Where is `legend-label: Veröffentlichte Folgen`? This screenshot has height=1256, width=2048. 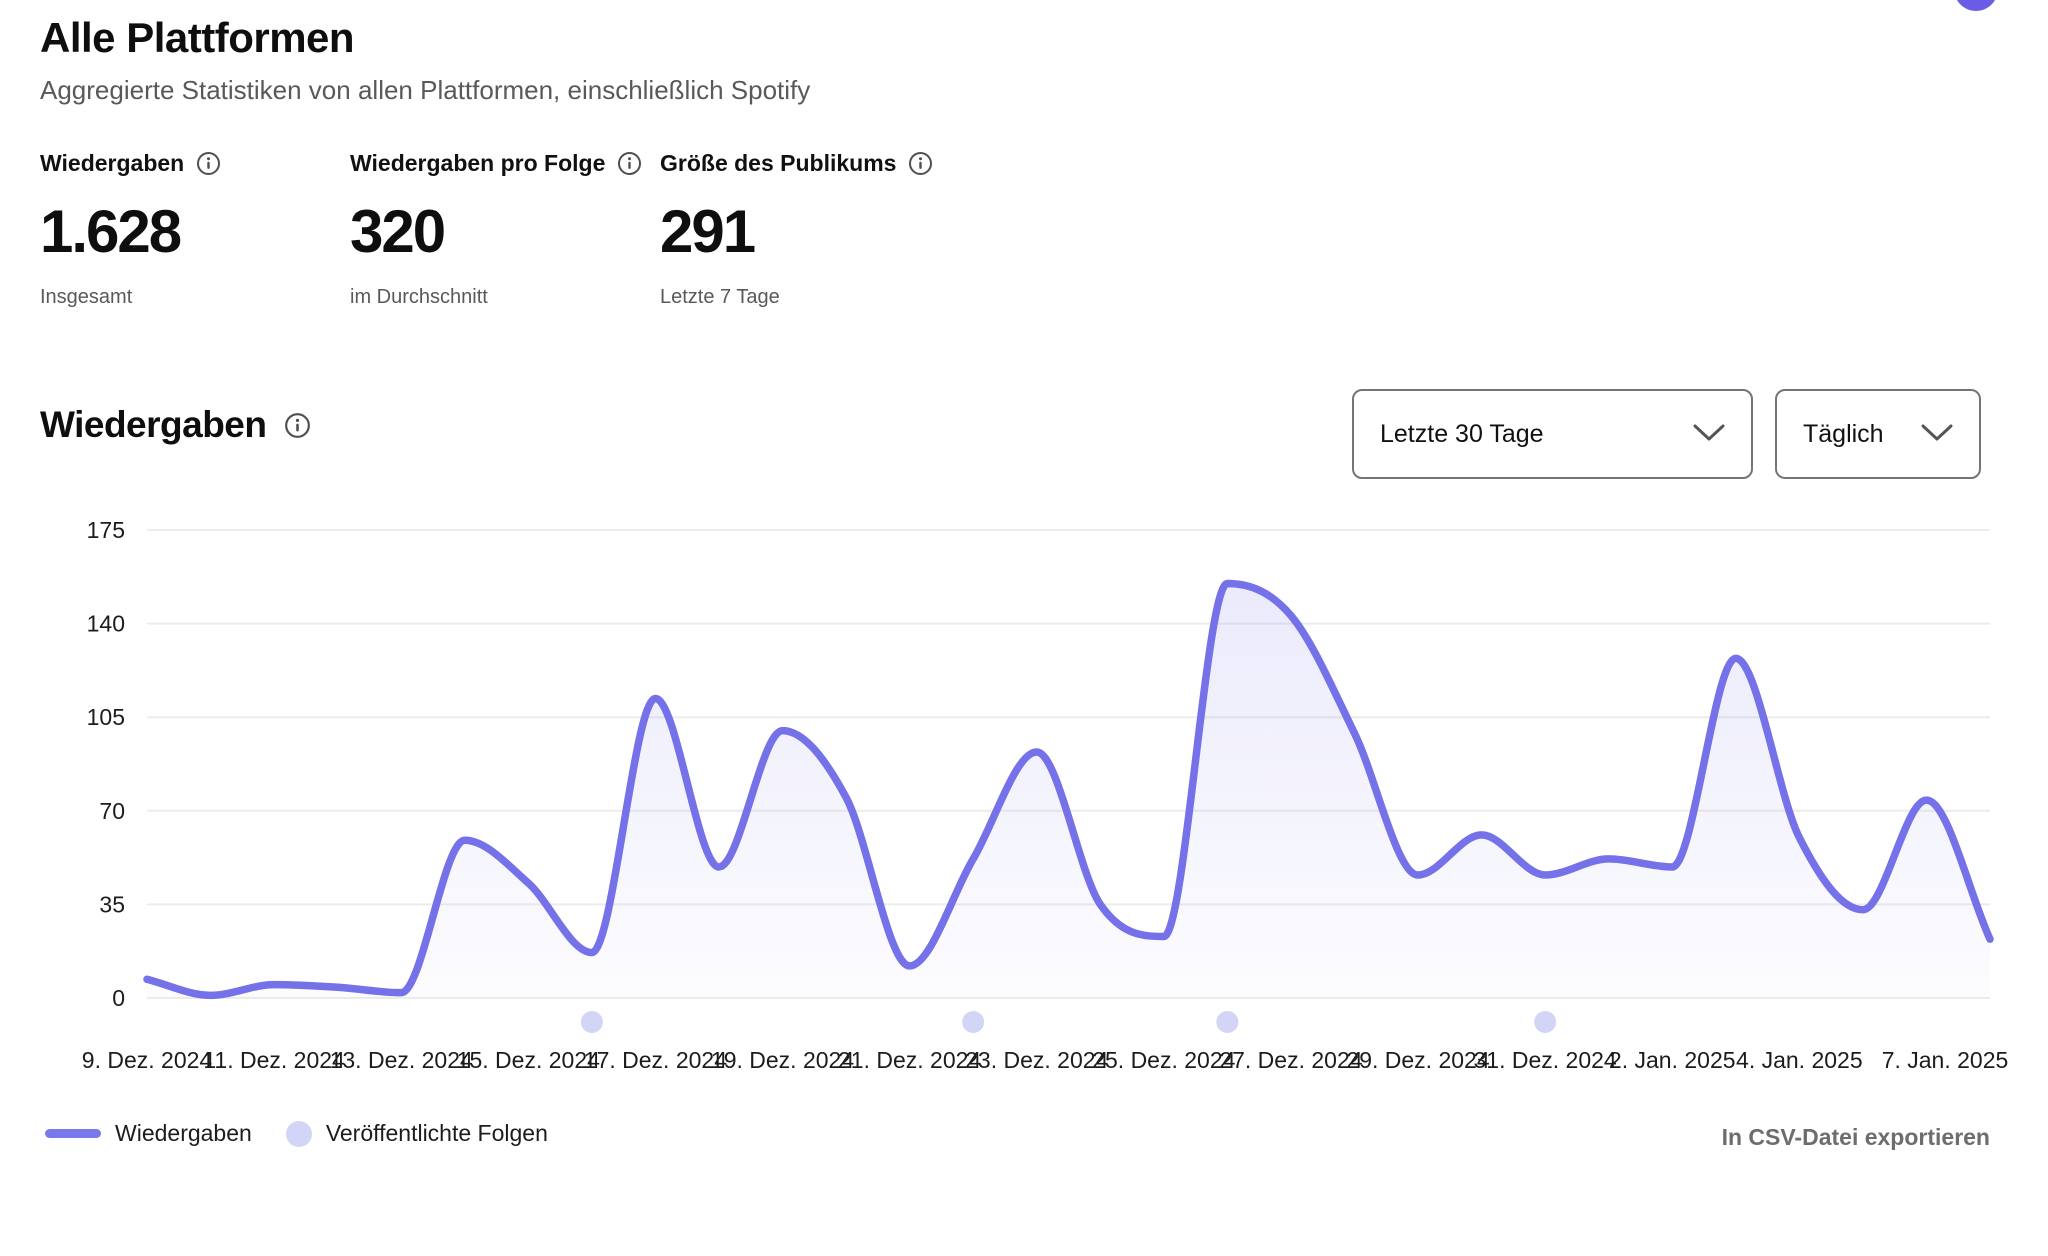
legend-label: Veröffentlichte Folgen is located at coordinates (436, 1133).